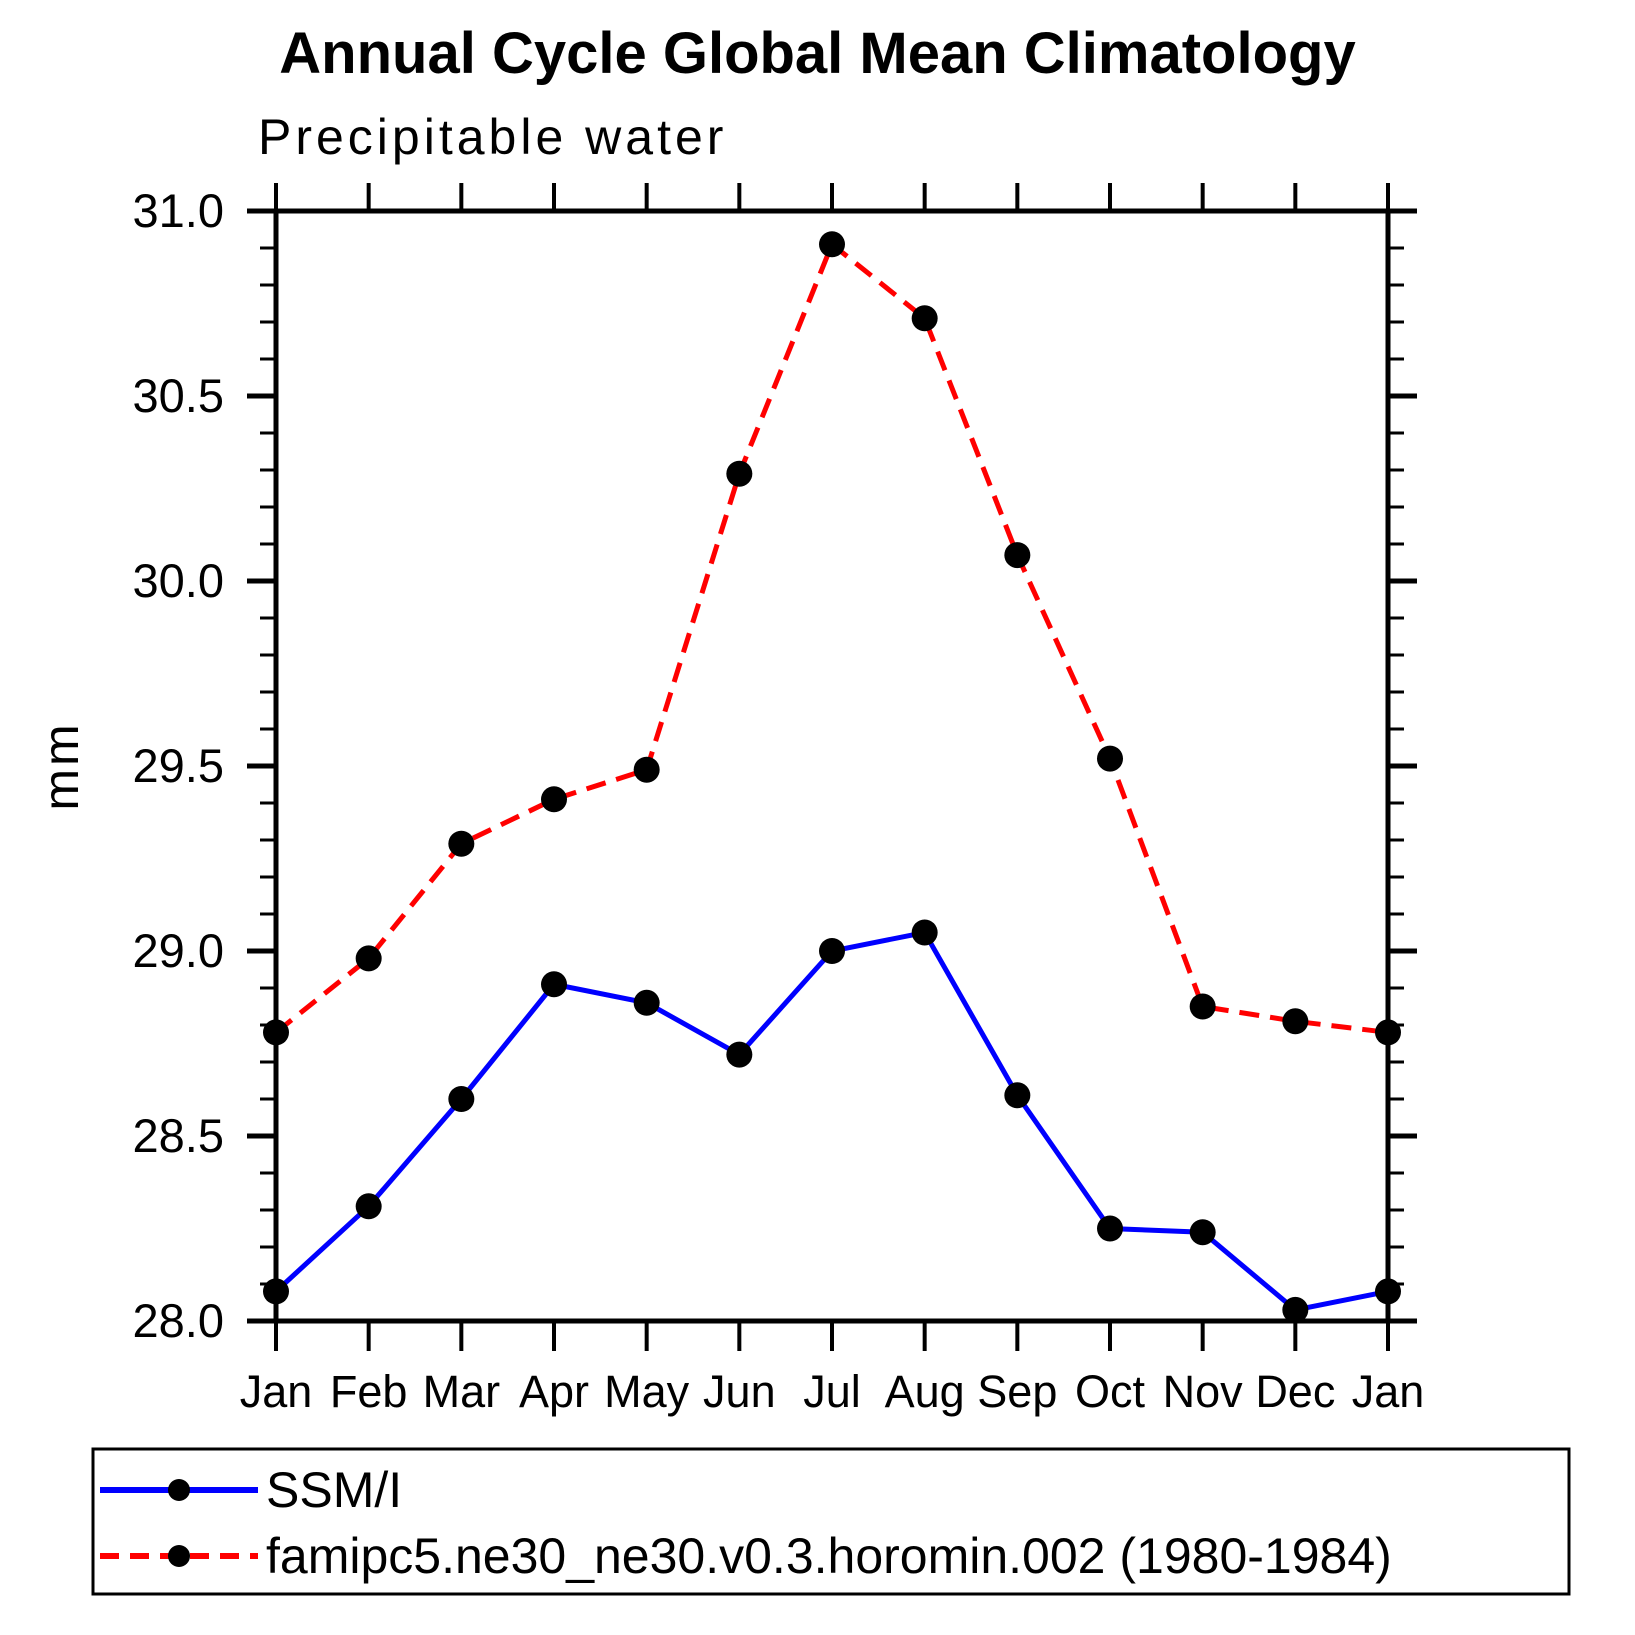 The width and height of the screenshot is (1635, 1635). Describe the element at coordinates (178, 950) in the screenshot. I see `y-tick-label: 29.0` at that location.